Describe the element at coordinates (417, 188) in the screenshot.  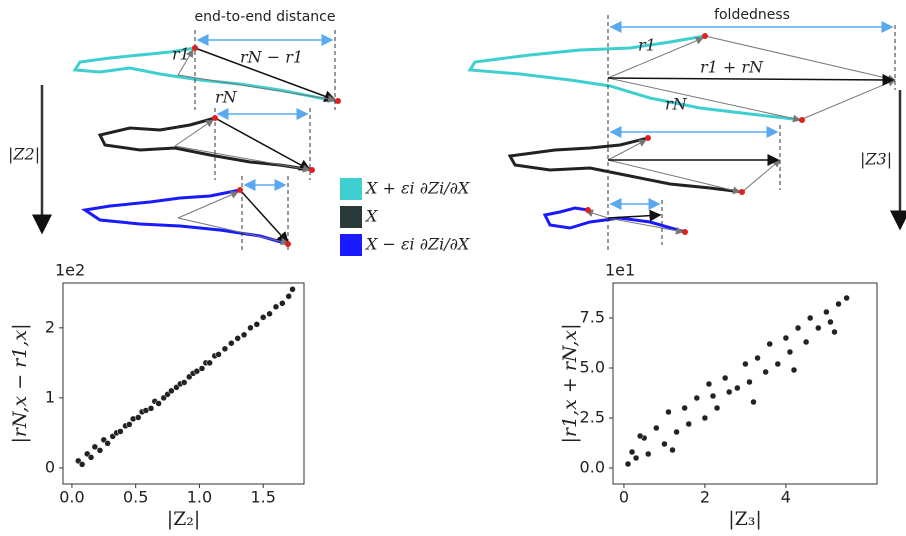
I see `legend-label: X + εi ∂Zi/∂X` at that location.